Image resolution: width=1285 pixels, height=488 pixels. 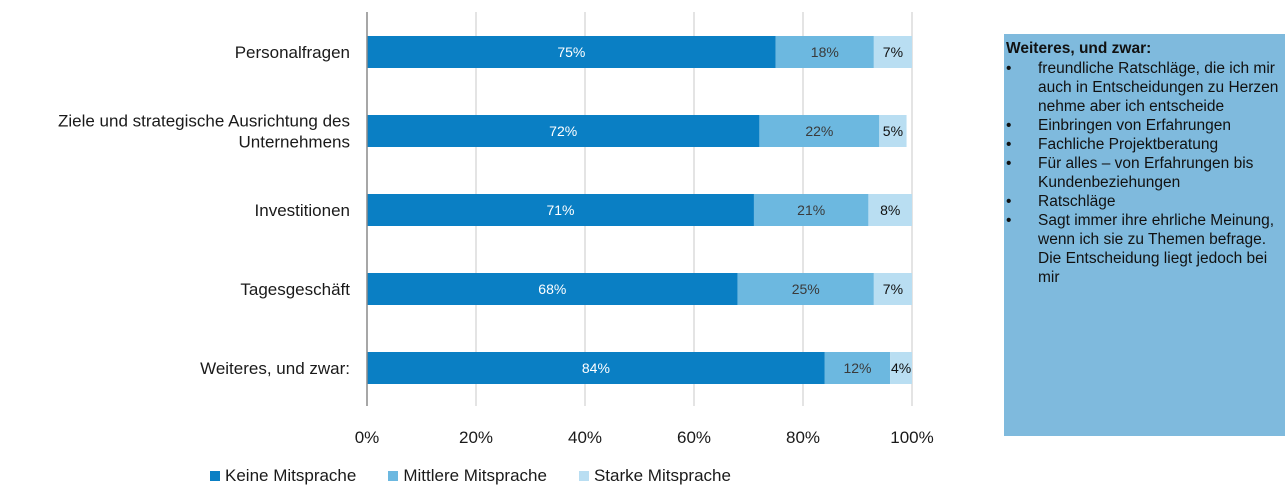 What do you see at coordinates (1135, 125) in the screenshot?
I see `notes-item-text: Einbringen von Erfahrungen` at bounding box center [1135, 125].